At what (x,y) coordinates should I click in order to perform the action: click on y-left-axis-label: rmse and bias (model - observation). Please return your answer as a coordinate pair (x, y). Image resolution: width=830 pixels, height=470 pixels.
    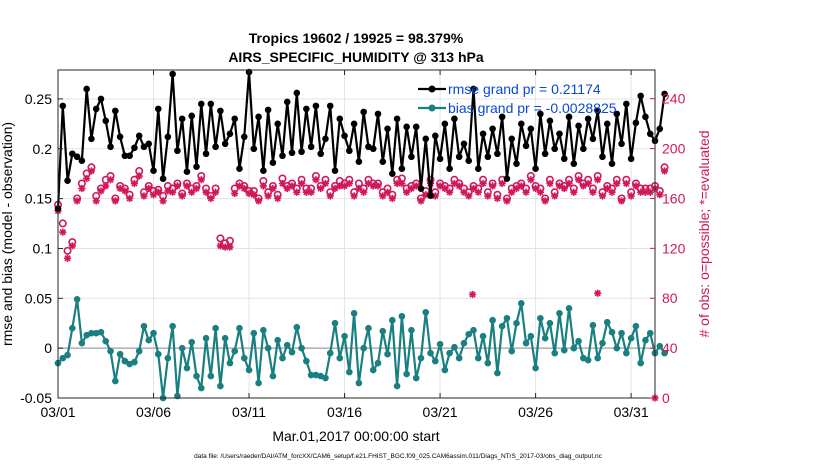
    Looking at the image, I should click on (7, 234).